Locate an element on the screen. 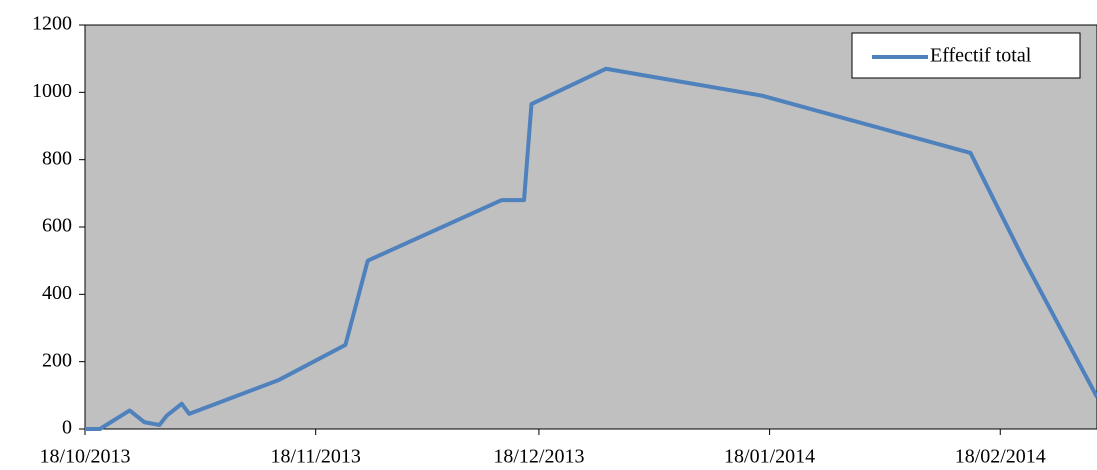 This screenshot has width=1097, height=470. x-tick-label: 18/01/2014 is located at coordinates (769, 457).